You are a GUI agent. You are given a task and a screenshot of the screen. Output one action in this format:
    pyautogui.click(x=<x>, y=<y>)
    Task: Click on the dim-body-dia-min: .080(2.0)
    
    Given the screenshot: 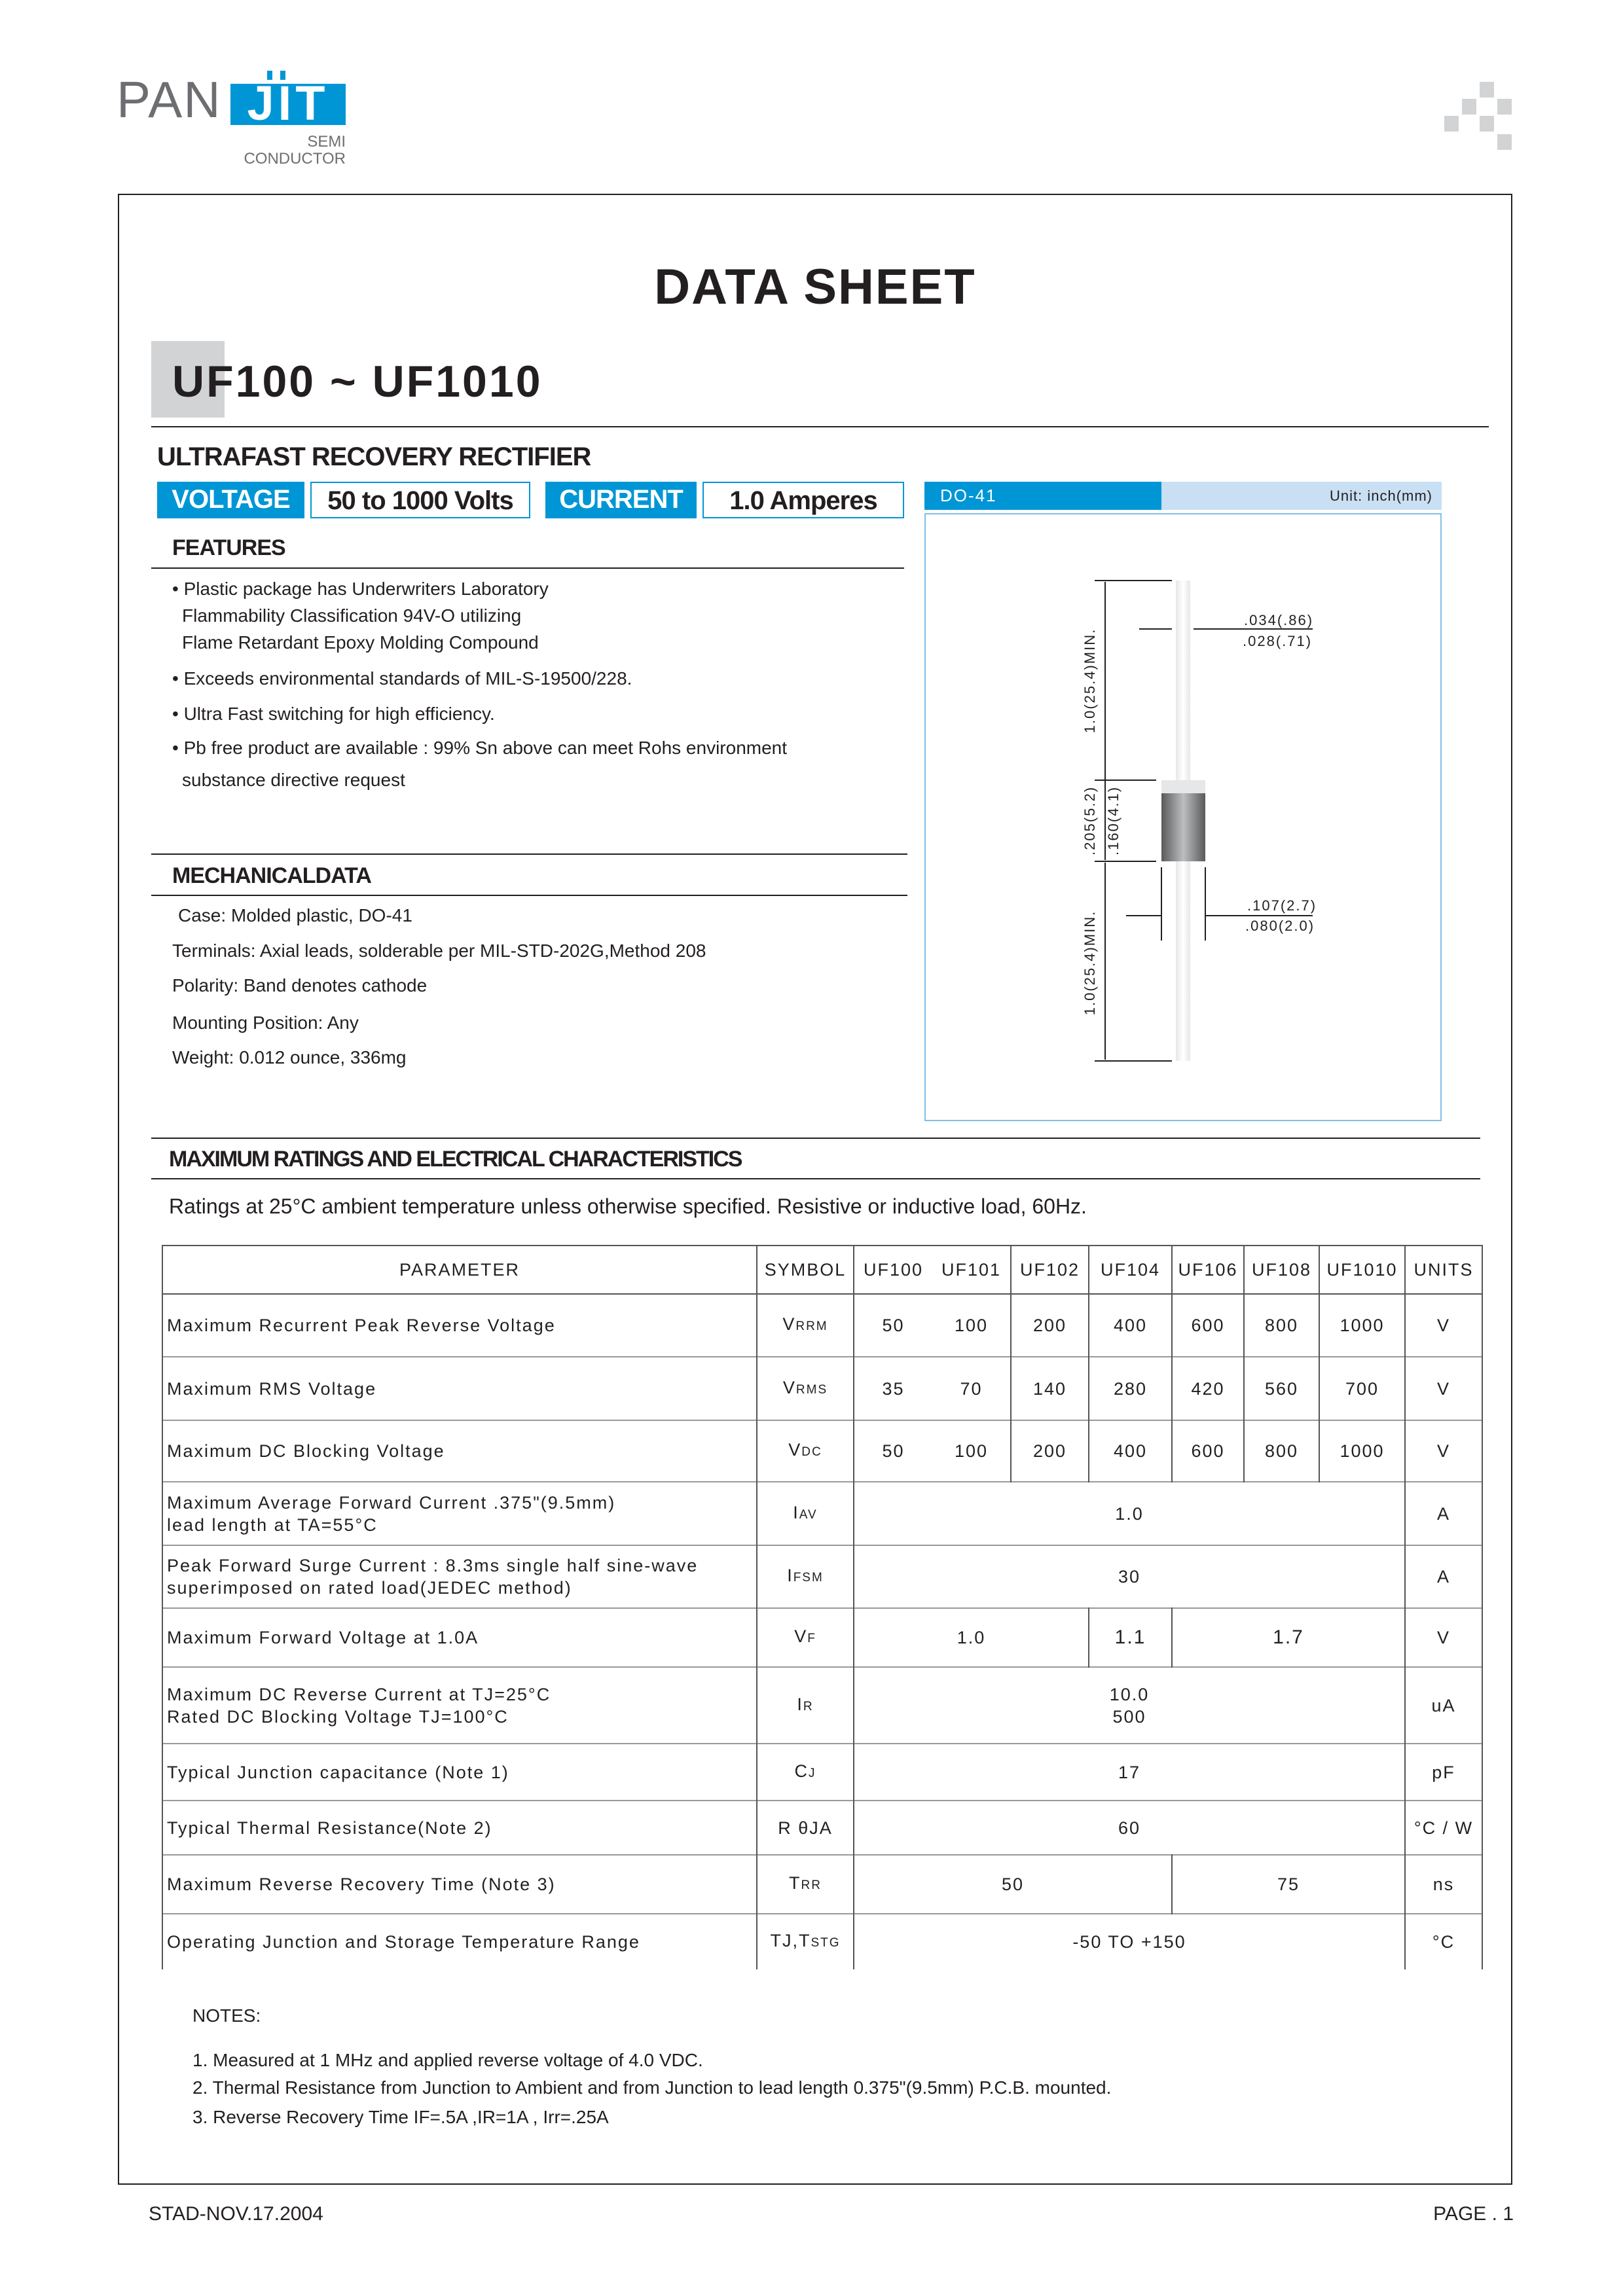 What is the action you would take?
    pyautogui.click(x=1280, y=926)
    